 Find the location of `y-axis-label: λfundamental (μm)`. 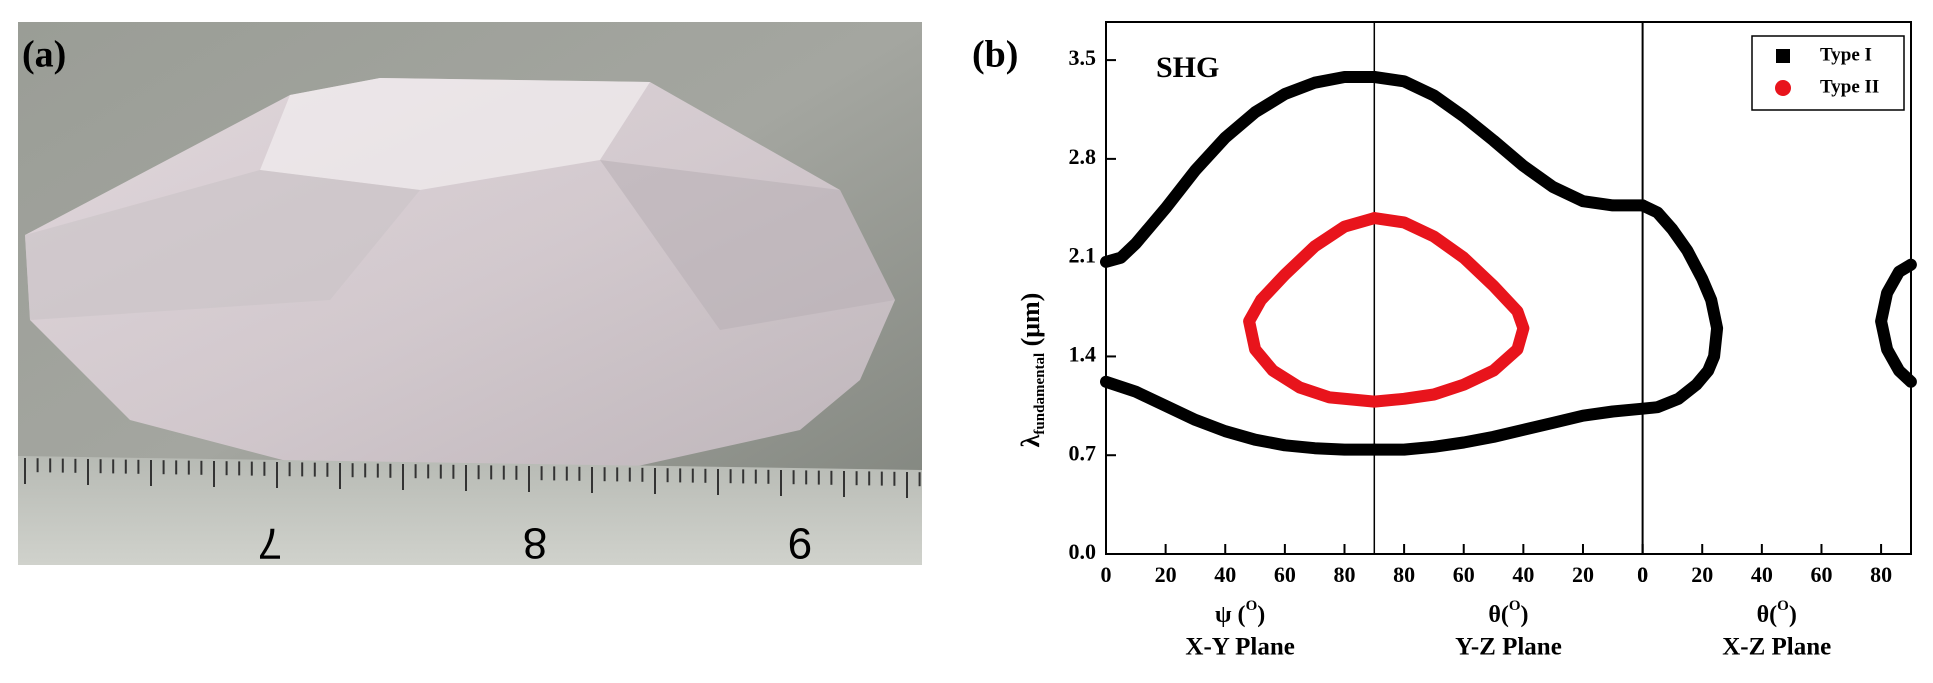

y-axis-label: λfundamental (μm) is located at coordinates (1032, 370).